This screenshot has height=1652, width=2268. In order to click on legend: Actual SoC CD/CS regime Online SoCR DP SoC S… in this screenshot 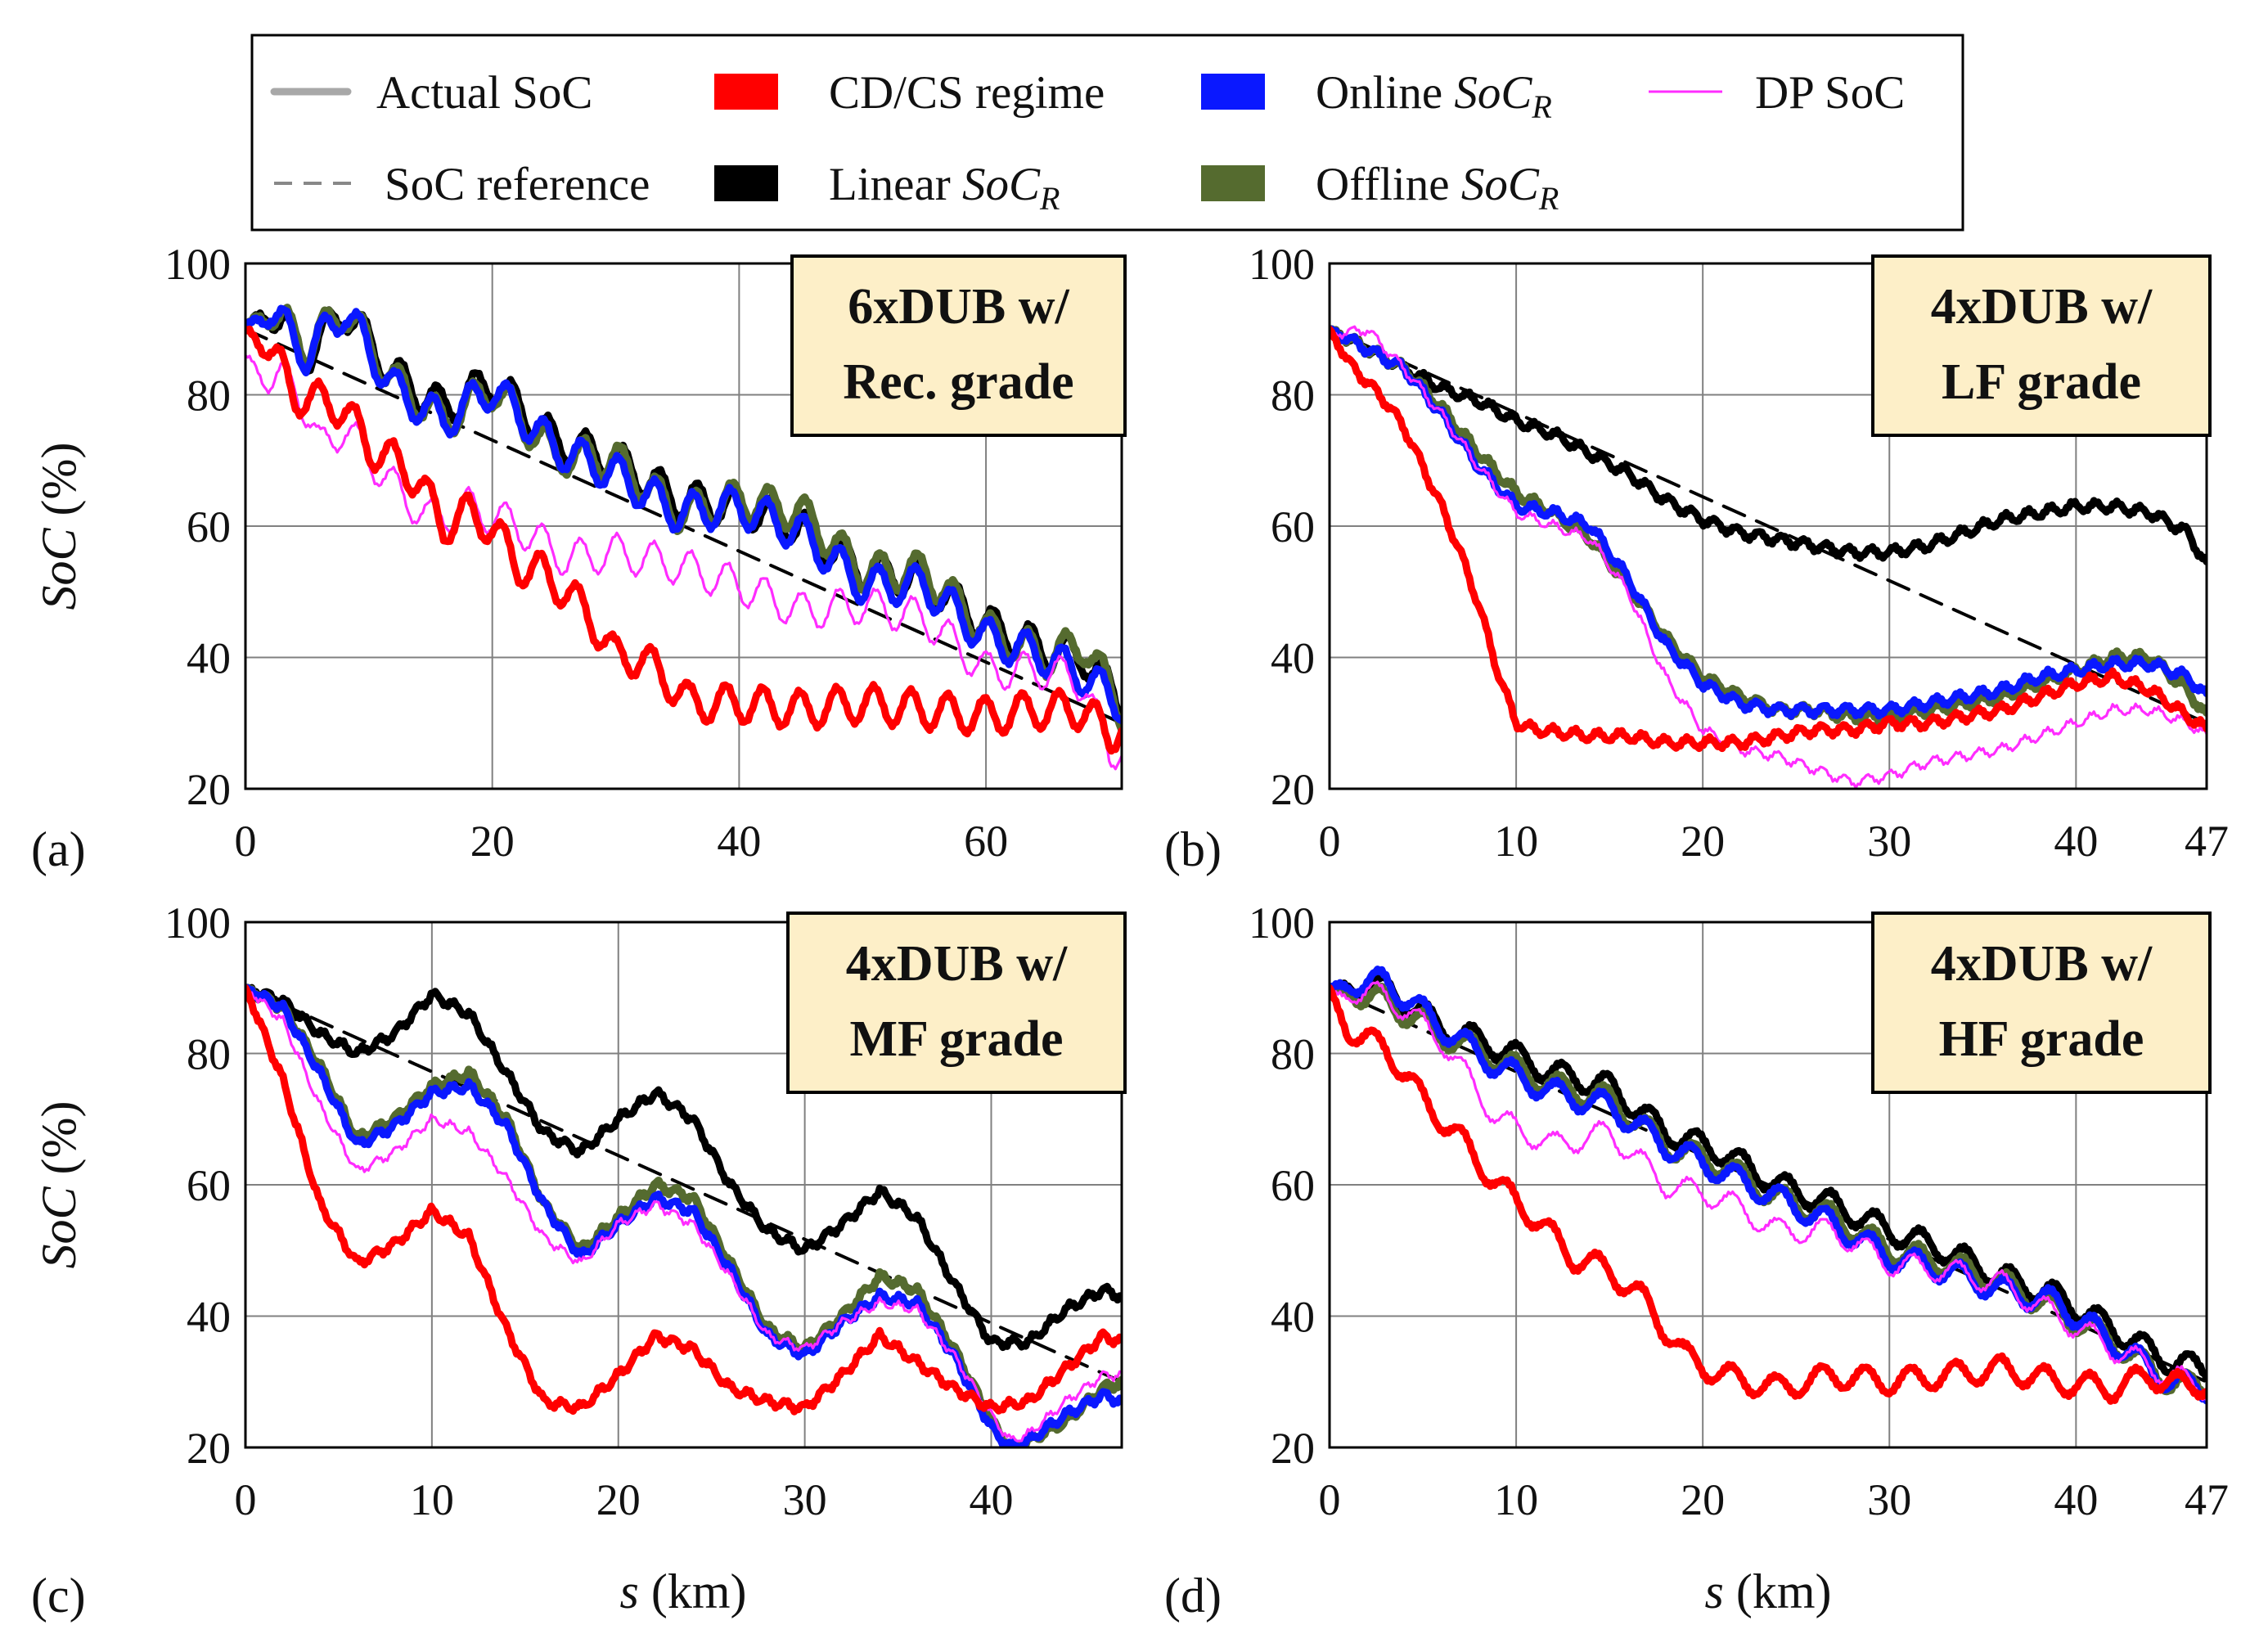, I will do `click(1107, 133)`.